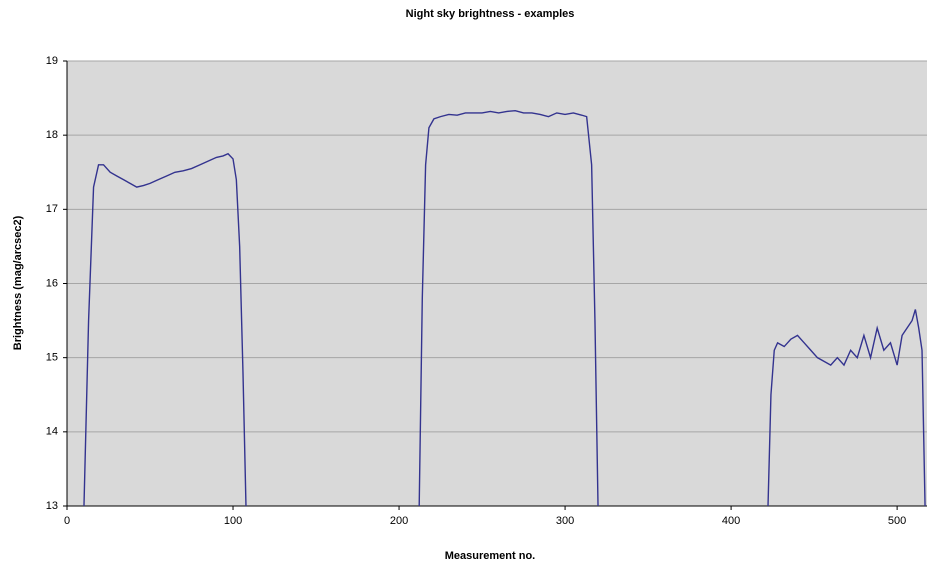  Describe the element at coordinates (52, 358) in the screenshot. I see `y-tick-label: 15` at that location.